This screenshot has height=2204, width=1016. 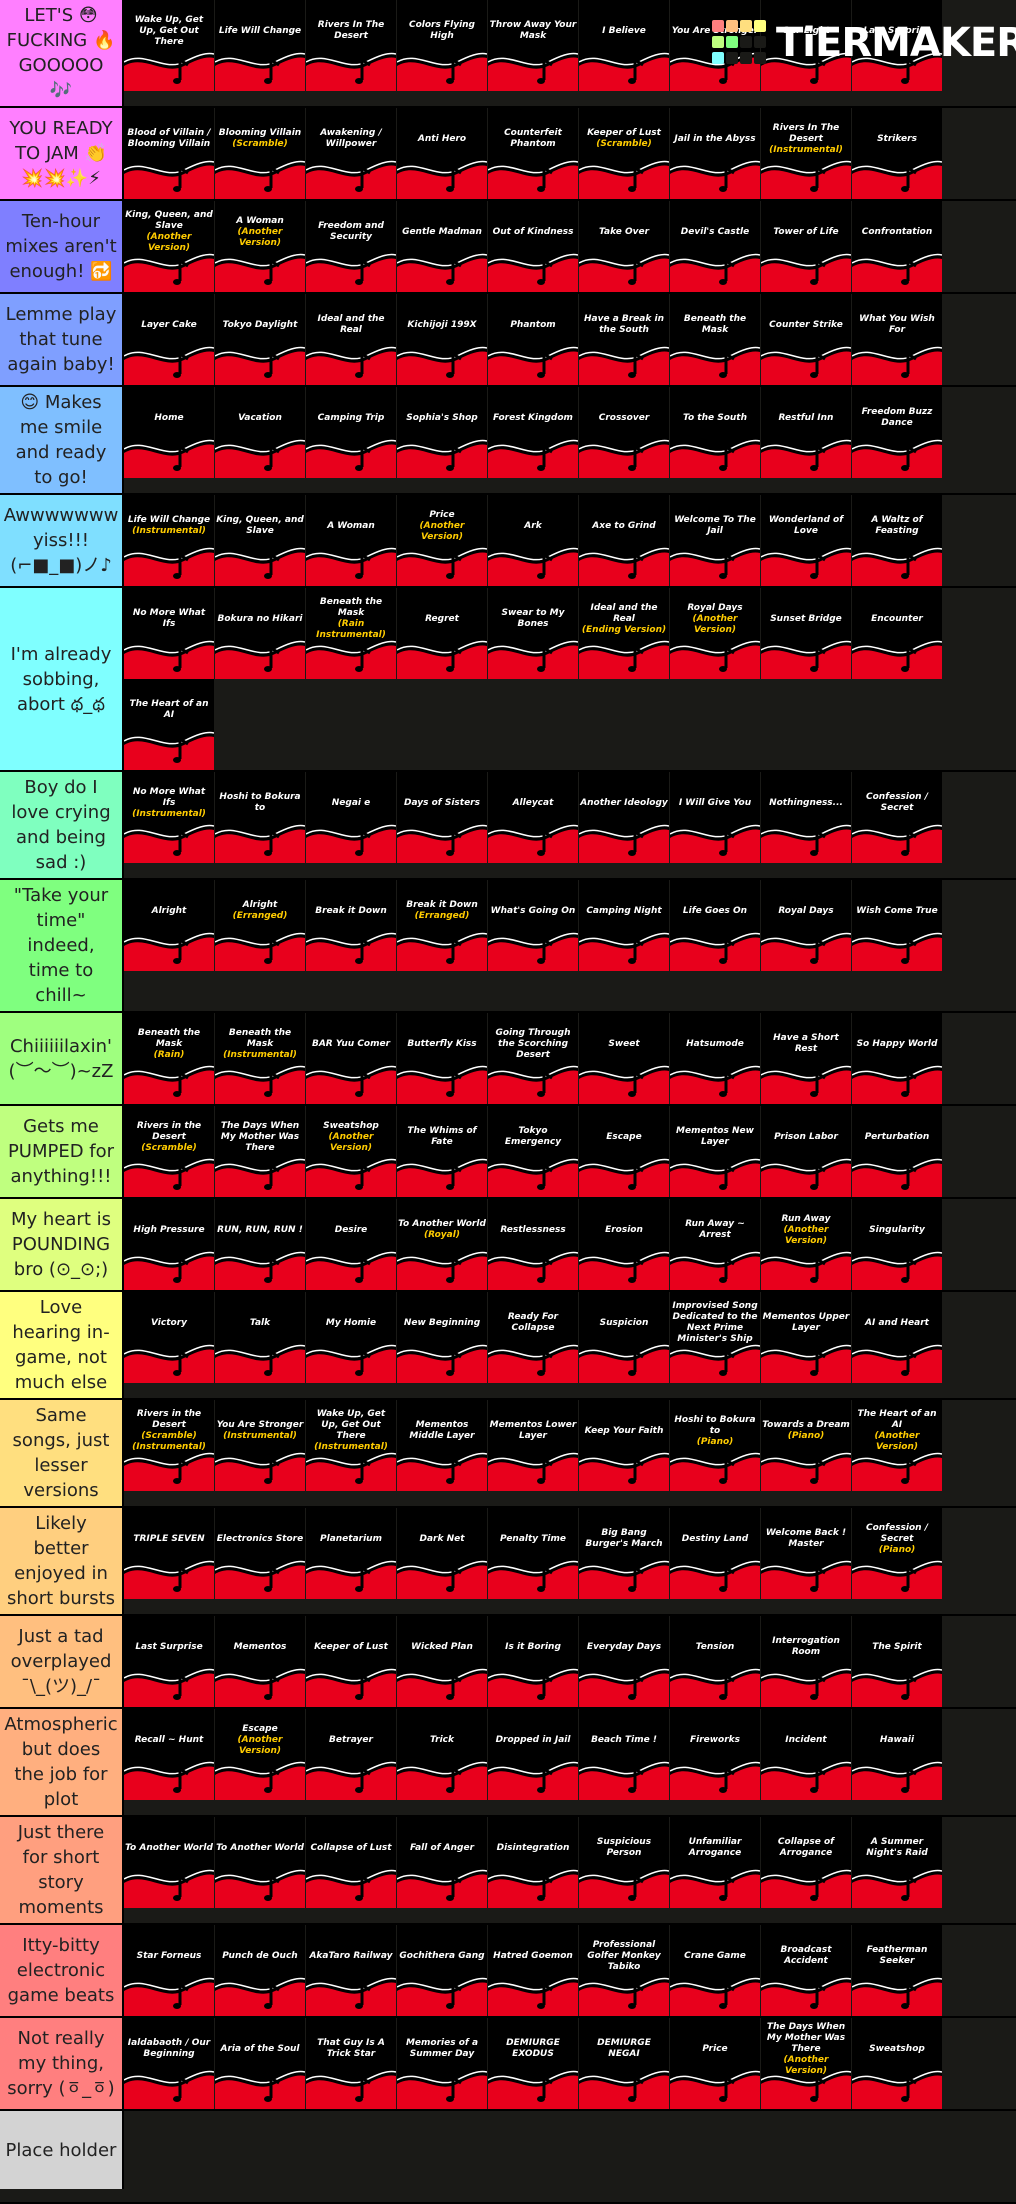 What do you see at coordinates (715, 339) in the screenshot?
I see `tier-item: Beneath the Mask` at bounding box center [715, 339].